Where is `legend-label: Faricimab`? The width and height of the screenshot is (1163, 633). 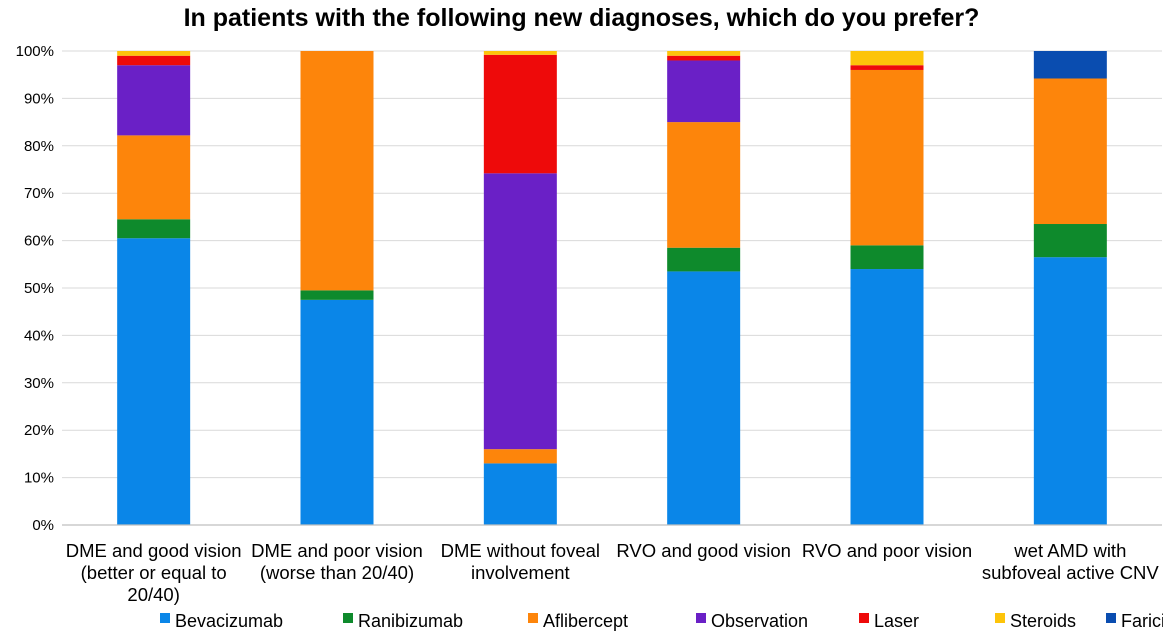
legend-label: Faricimab is located at coordinates (1142, 621).